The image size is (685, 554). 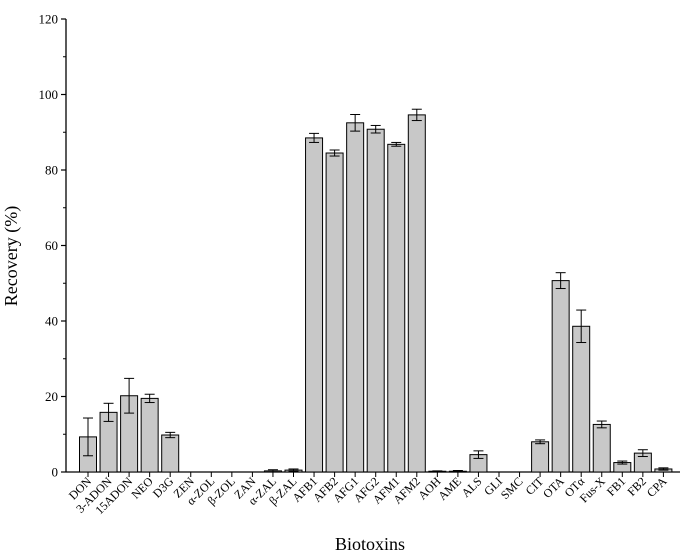 I want to click on y-tick-label: 80, so click(x=51, y=170).